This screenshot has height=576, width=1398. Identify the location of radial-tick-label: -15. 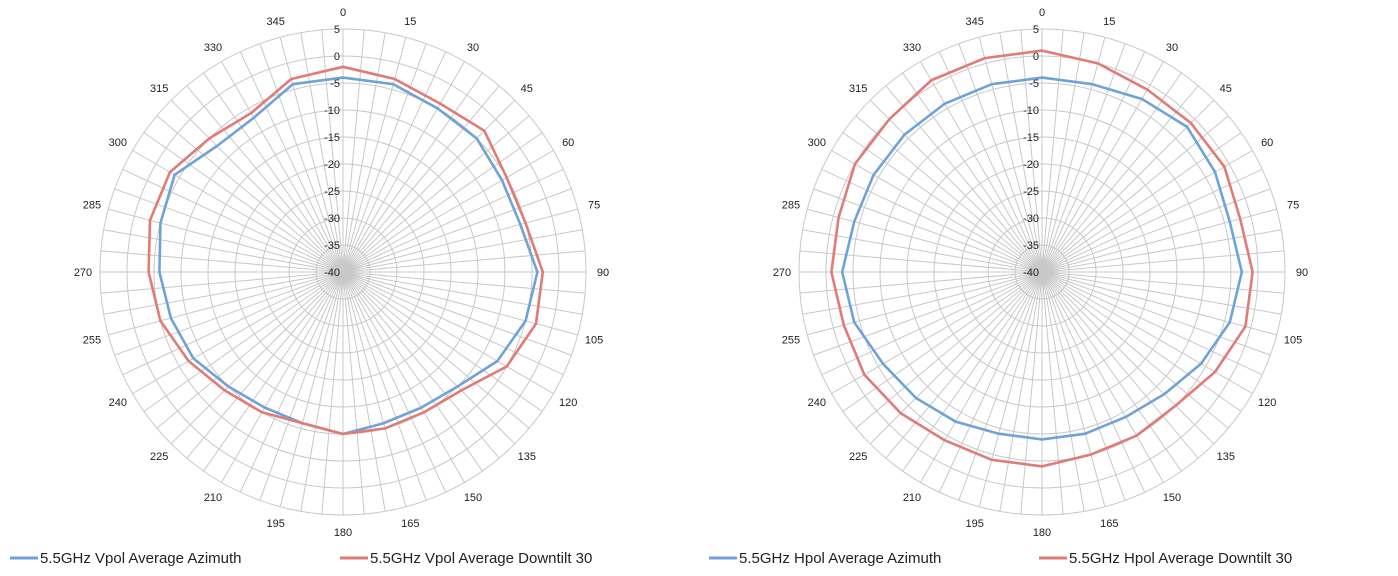
(1031, 138).